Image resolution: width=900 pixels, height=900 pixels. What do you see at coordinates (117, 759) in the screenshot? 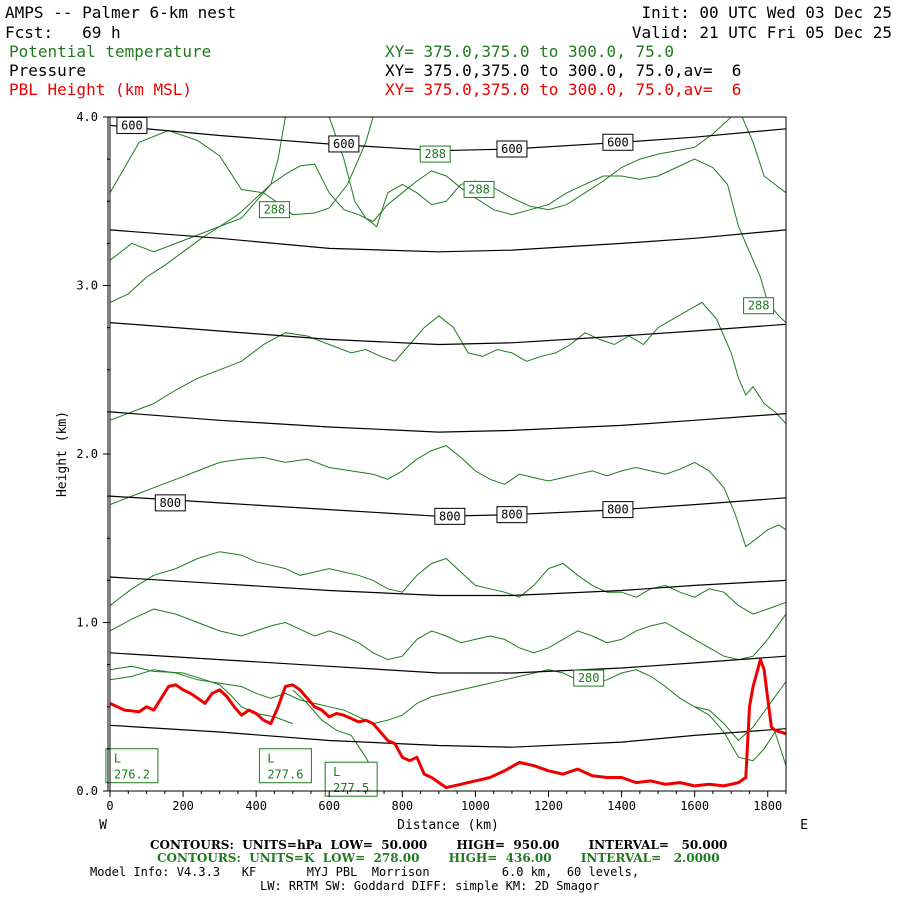
I see `low-label-letter-0: L` at bounding box center [117, 759].